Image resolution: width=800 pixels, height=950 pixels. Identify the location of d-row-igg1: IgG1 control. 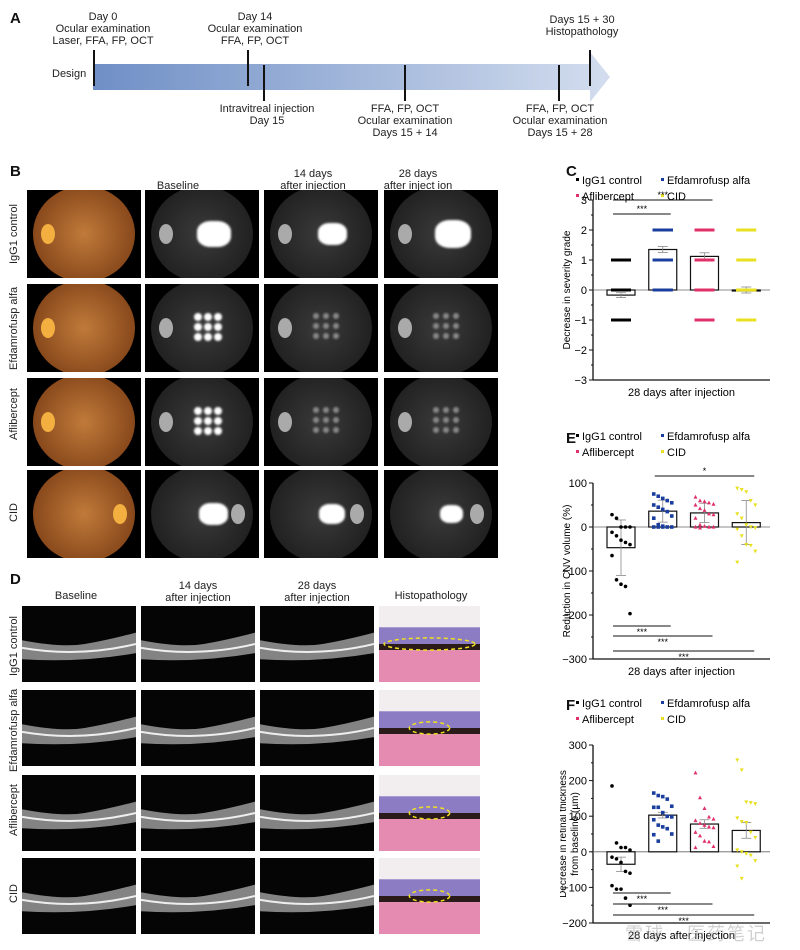
(14, 646).